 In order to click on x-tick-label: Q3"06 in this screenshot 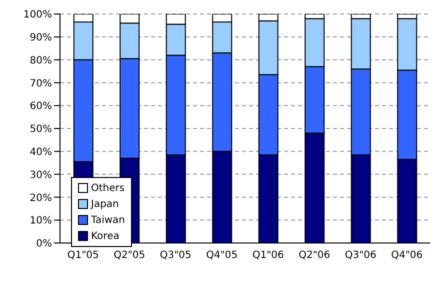, I will do `click(360, 256)`.